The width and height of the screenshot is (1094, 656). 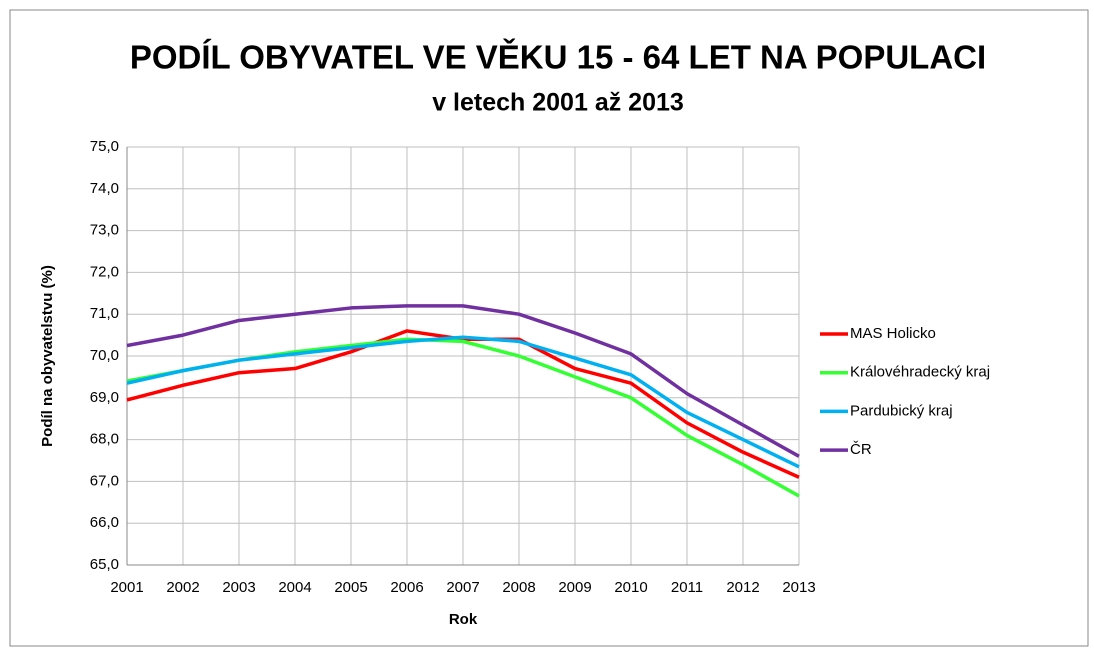 I want to click on x-axis-label: Rok, so click(x=463, y=619).